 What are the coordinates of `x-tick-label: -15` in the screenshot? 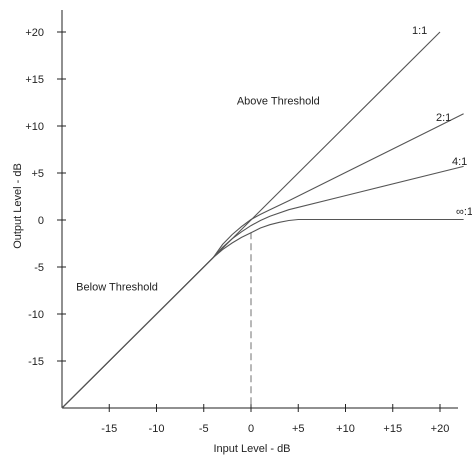 It's located at (109, 429).